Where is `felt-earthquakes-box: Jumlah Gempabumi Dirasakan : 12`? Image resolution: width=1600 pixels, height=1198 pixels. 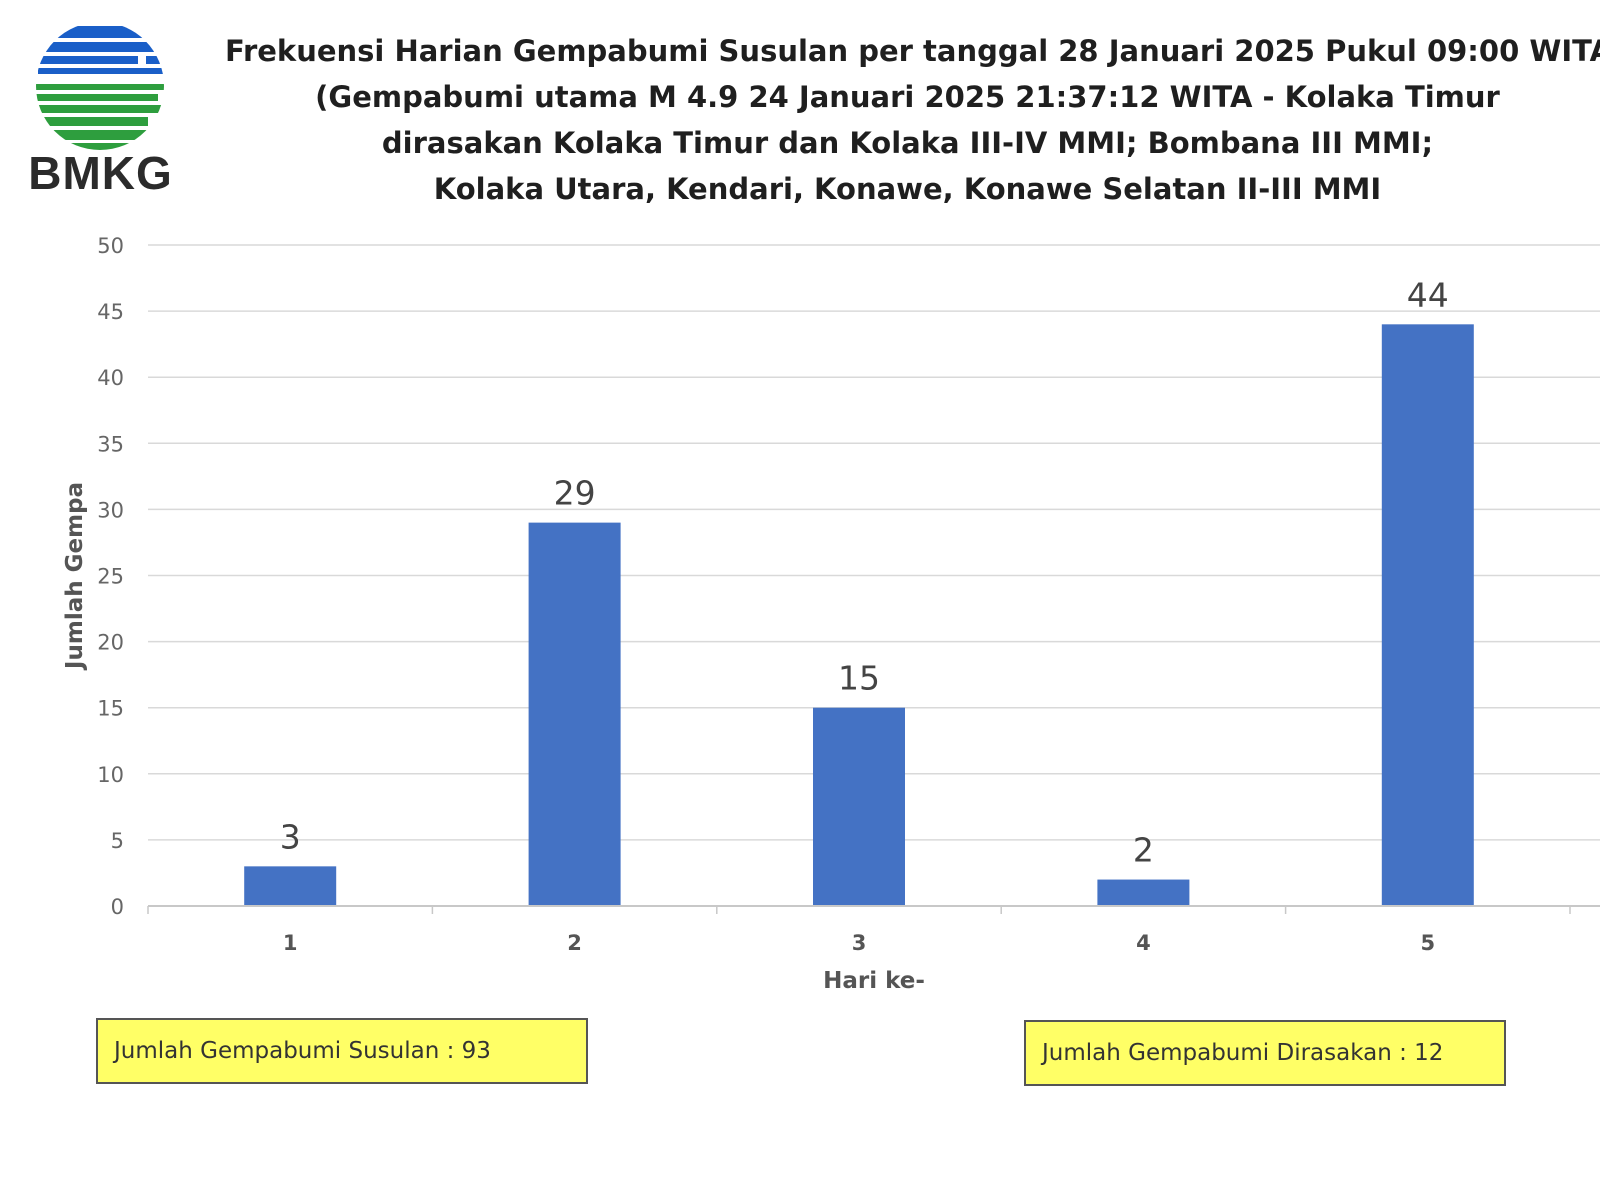 felt-earthquakes-box: Jumlah Gempabumi Dirasakan : 12 is located at coordinates (1265, 1053).